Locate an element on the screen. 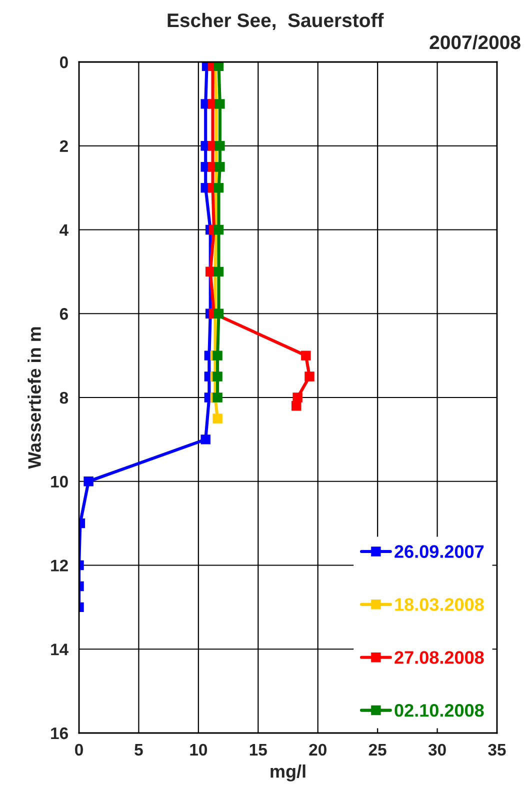 This screenshot has width=529, height=812. x-tick-label: 35 is located at coordinates (497, 750).